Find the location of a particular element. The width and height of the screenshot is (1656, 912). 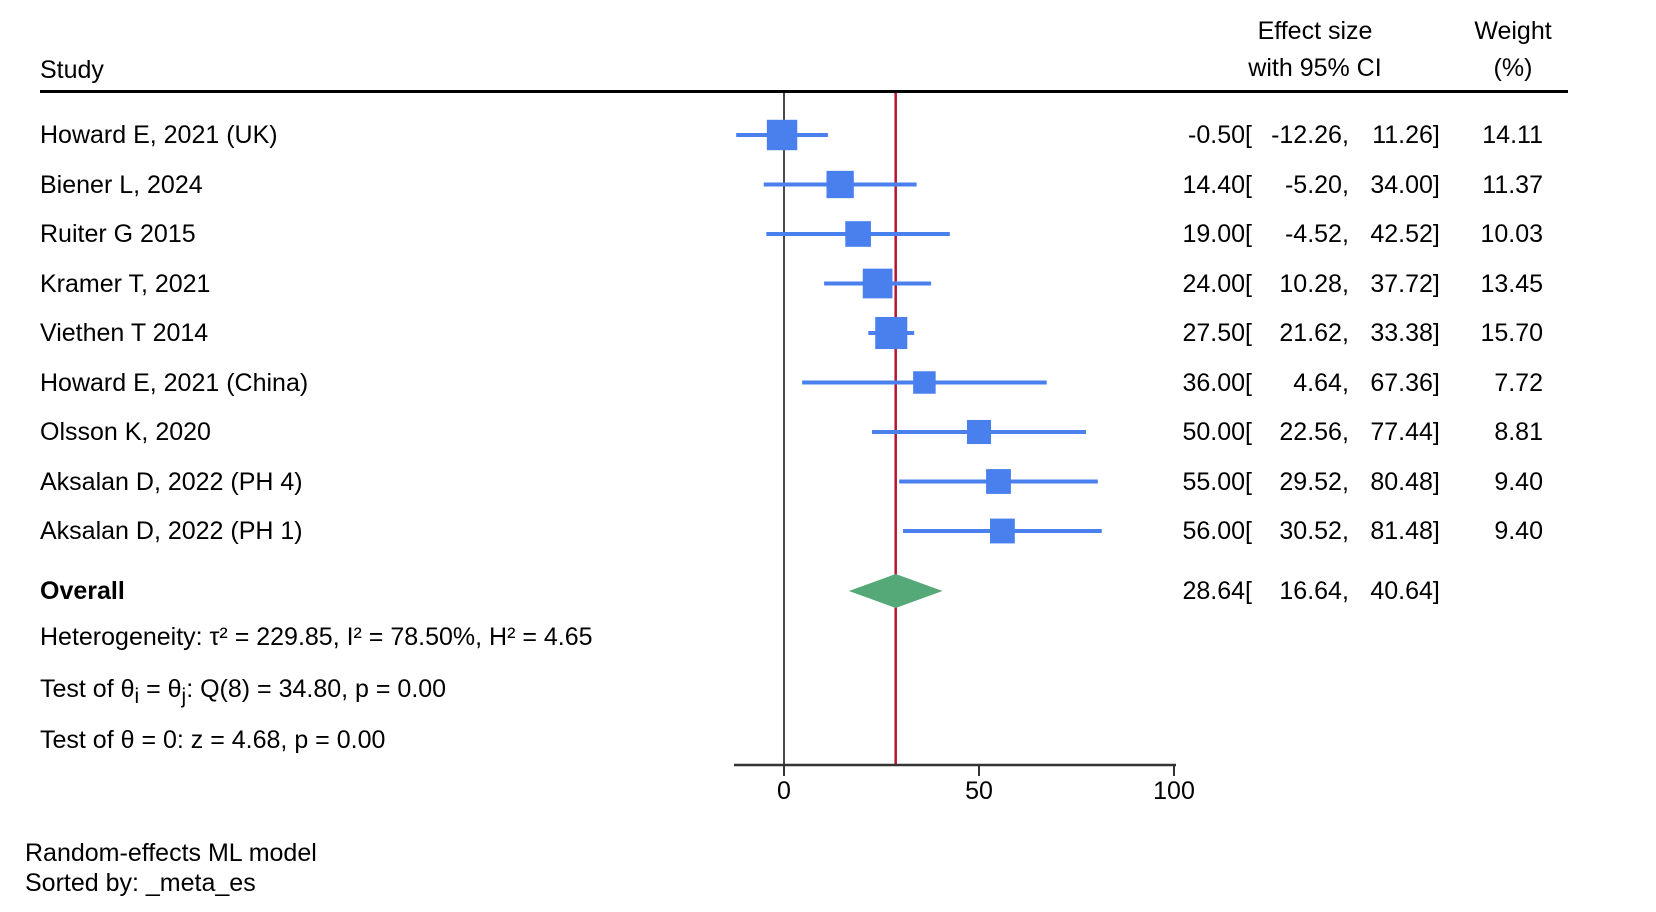

study-ci-upper: 42.52 is located at coordinates (1401, 234).